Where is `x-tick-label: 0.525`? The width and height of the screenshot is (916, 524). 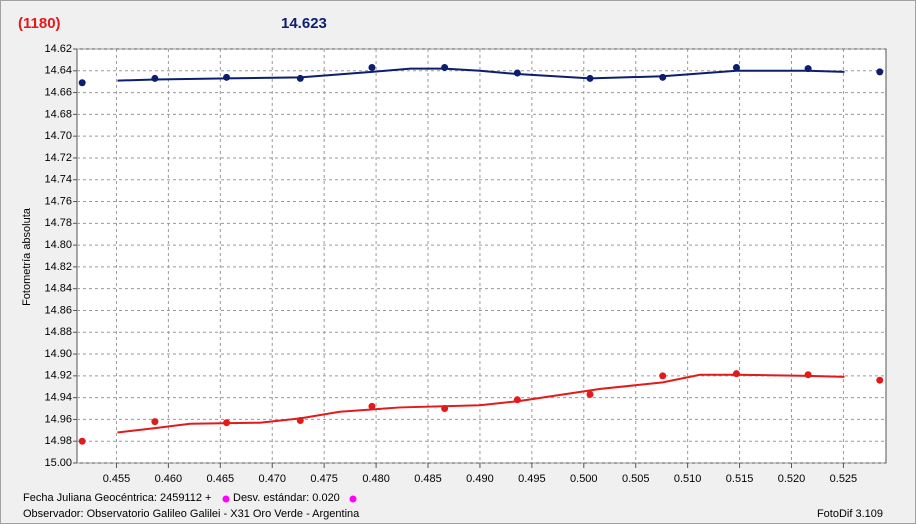
x-tick-label: 0.525 is located at coordinates (844, 479).